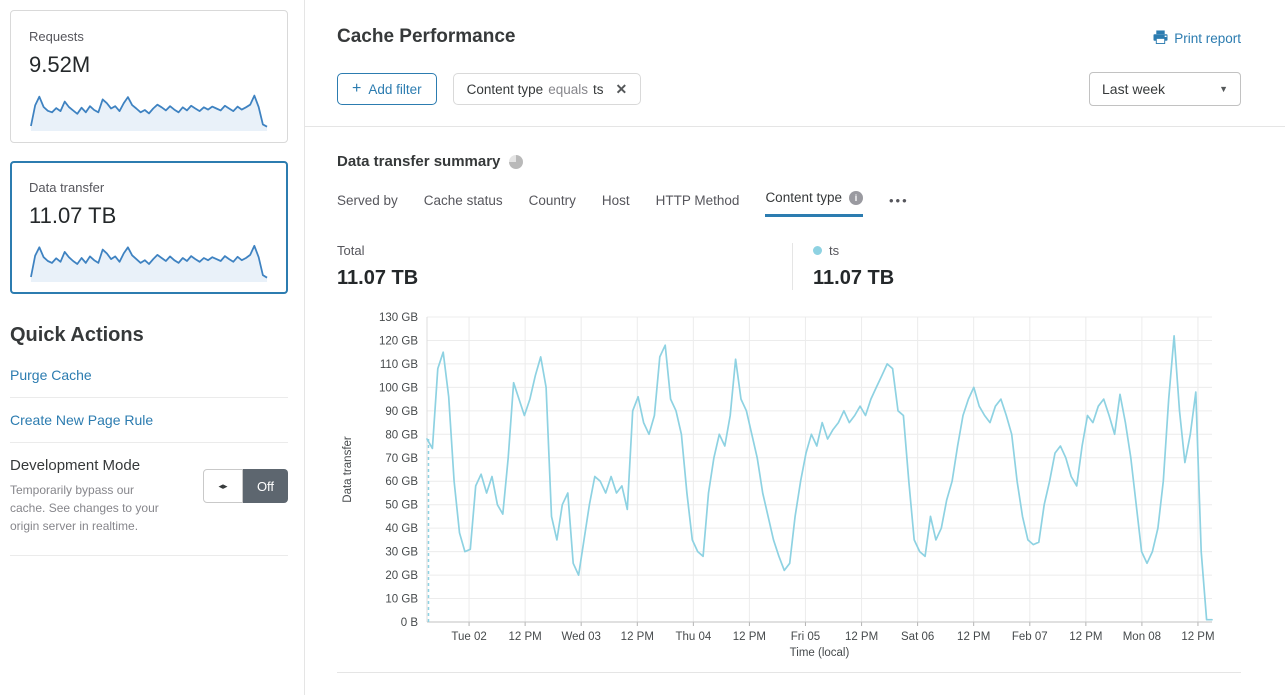 The height and width of the screenshot is (695, 1285). I want to click on page-title: Cache Performance, so click(426, 36).